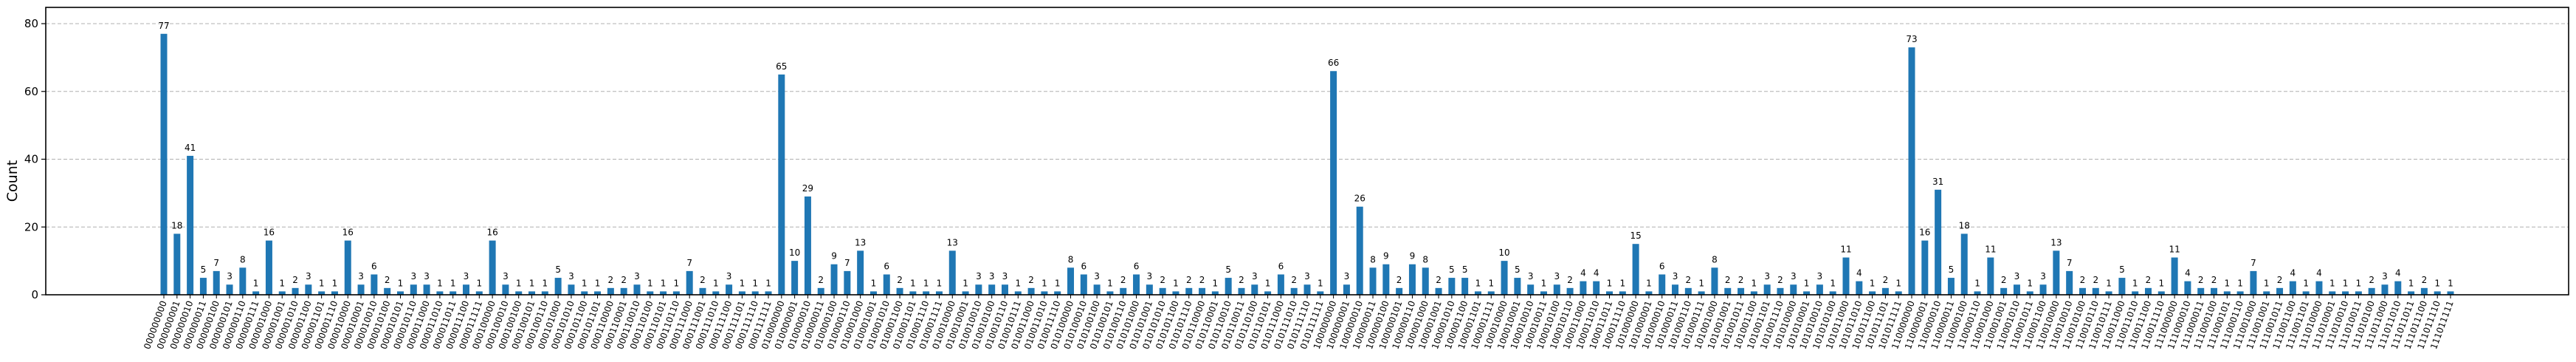 The width and height of the screenshot is (2576, 362). What do you see at coordinates (492, 233) in the screenshot?
I see `bar-value-label: 16` at bounding box center [492, 233].